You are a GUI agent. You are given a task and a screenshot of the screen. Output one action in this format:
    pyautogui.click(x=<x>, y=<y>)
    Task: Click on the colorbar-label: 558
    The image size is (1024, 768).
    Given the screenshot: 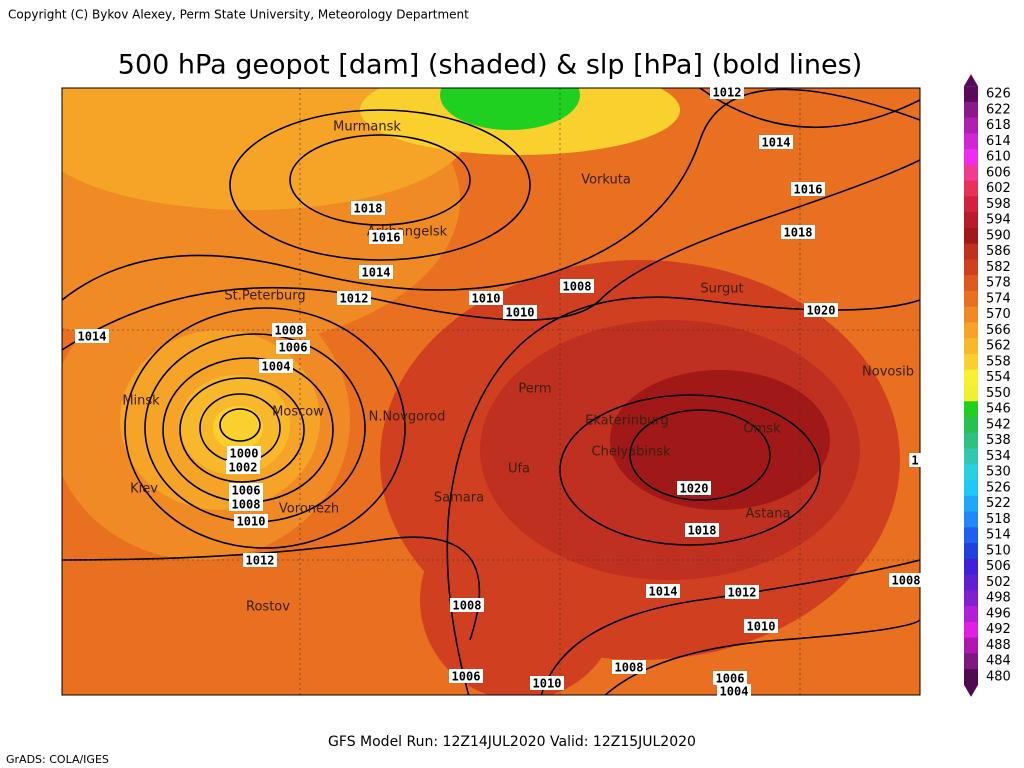 What is the action you would take?
    pyautogui.click(x=998, y=361)
    